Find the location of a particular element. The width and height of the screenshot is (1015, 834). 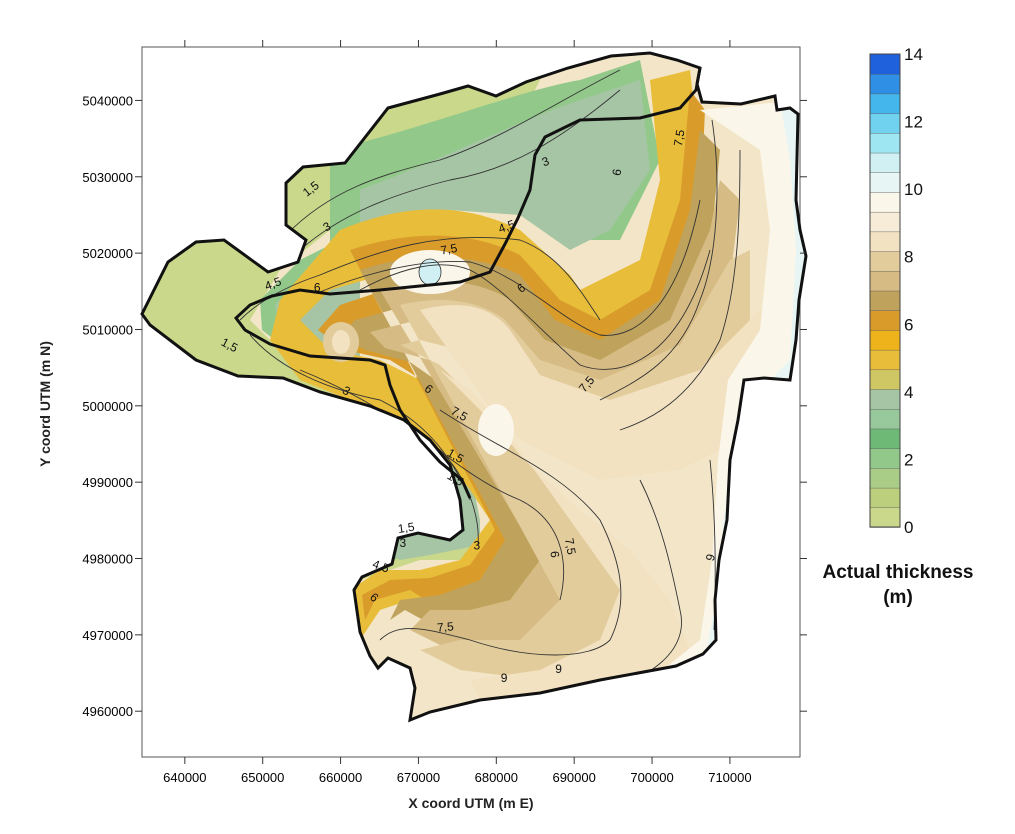

colorbar-frame is located at coordinates (885, 290).